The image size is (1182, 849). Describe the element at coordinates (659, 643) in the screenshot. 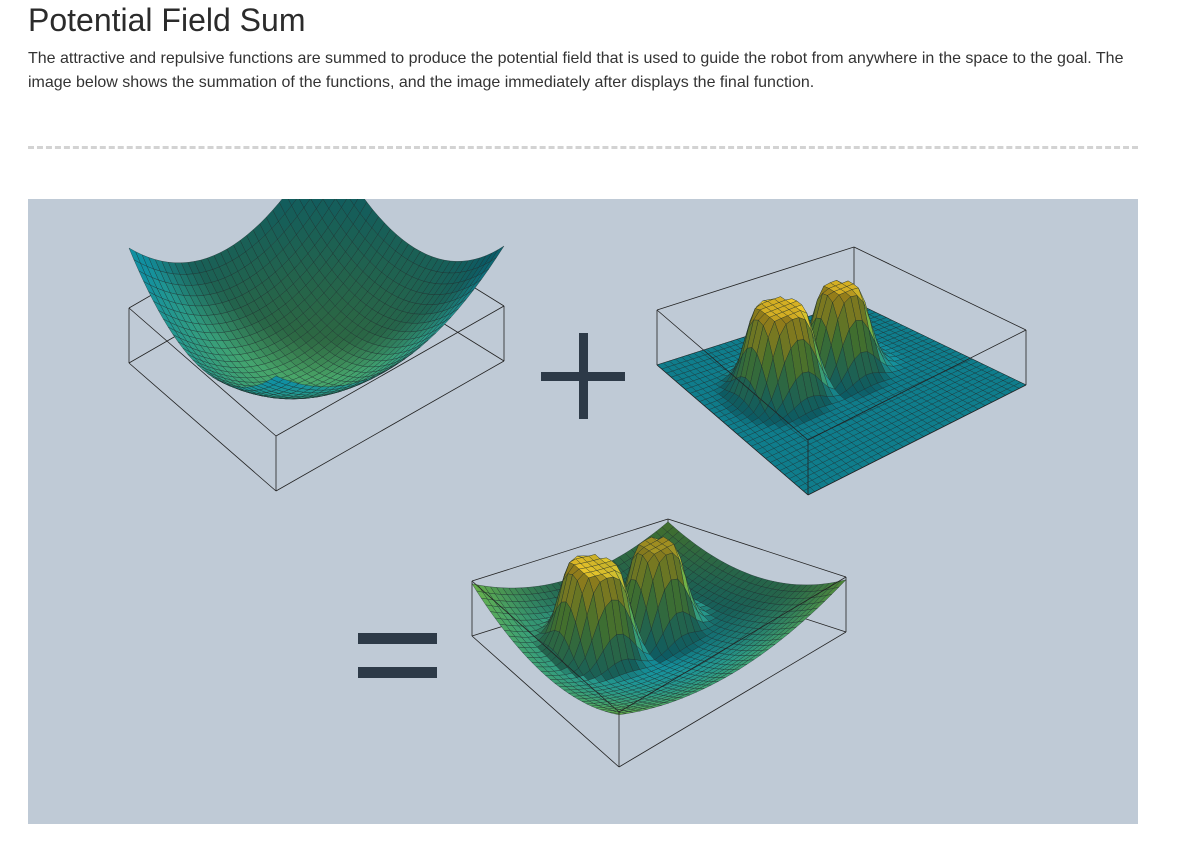

I see `total-surface-plot` at that location.